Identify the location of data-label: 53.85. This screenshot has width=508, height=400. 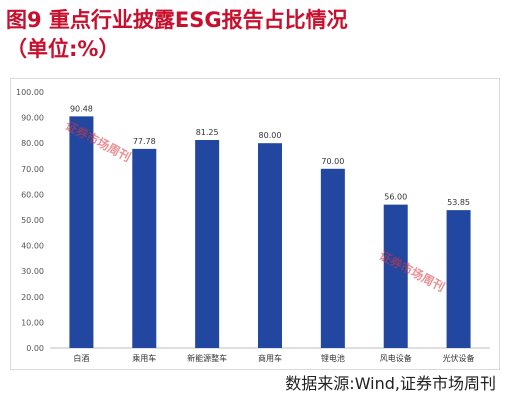
(458, 202).